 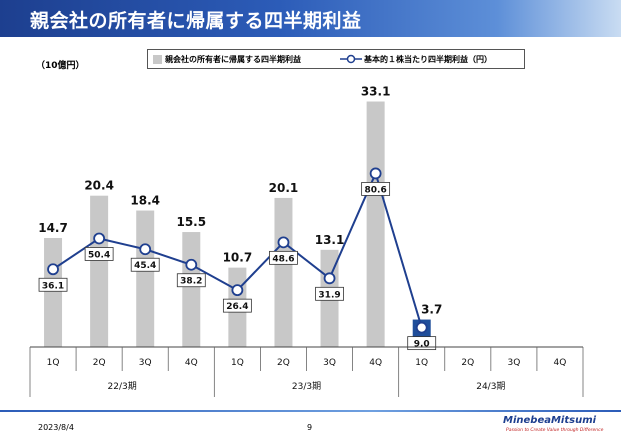 What do you see at coordinates (56, 427) in the screenshot?
I see `footer-date: 2023/8/4` at bounding box center [56, 427].